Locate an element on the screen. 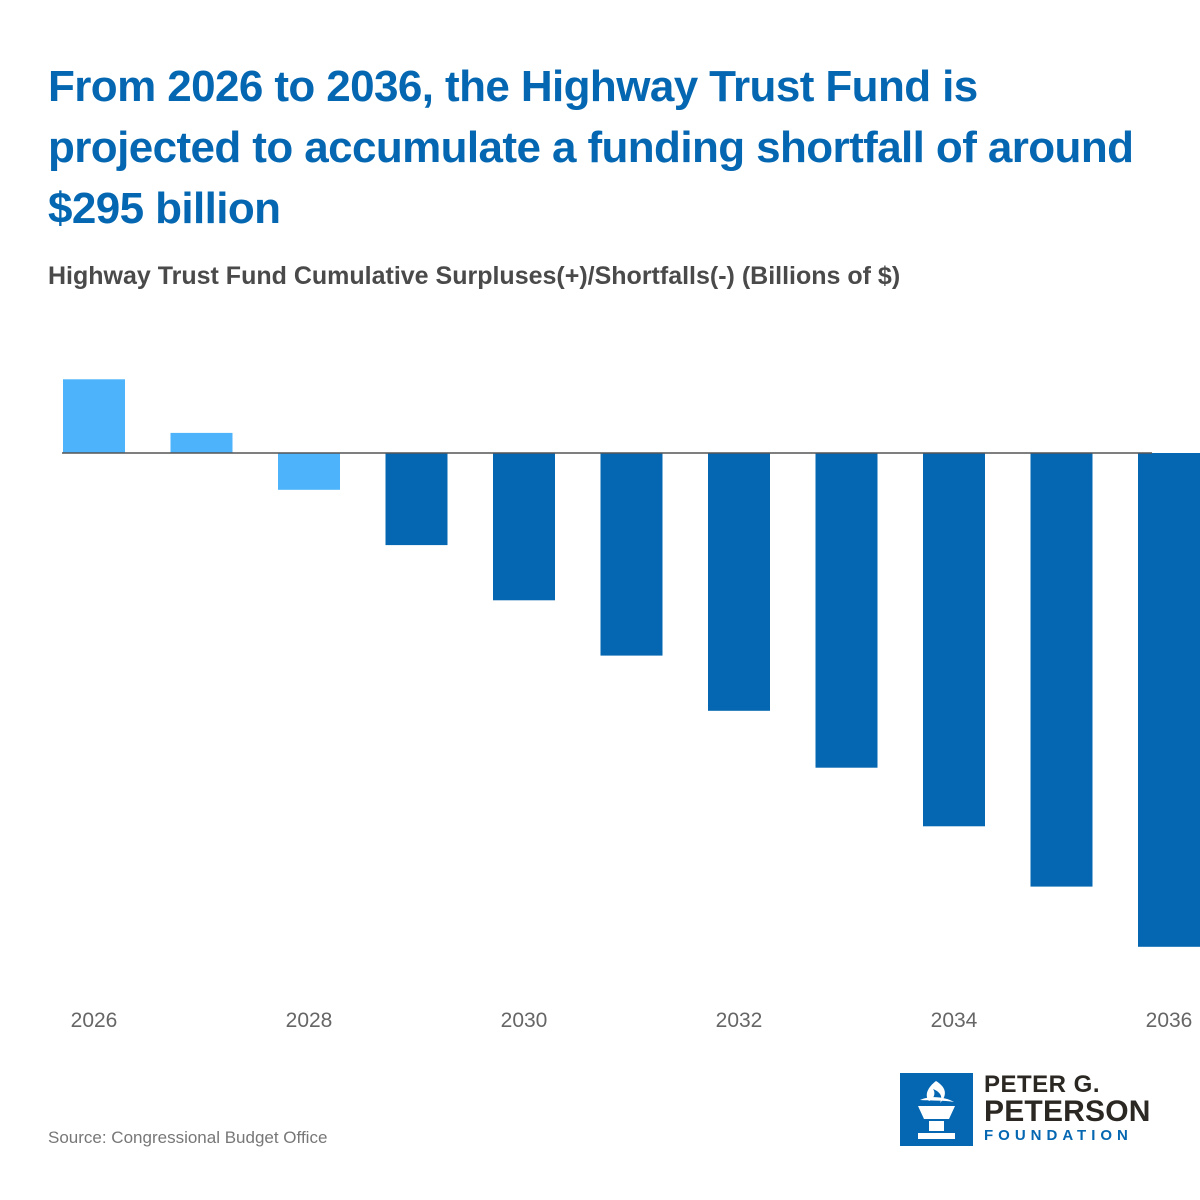 The height and width of the screenshot is (1200, 1200). bar-2027 is located at coordinates (201, 442).